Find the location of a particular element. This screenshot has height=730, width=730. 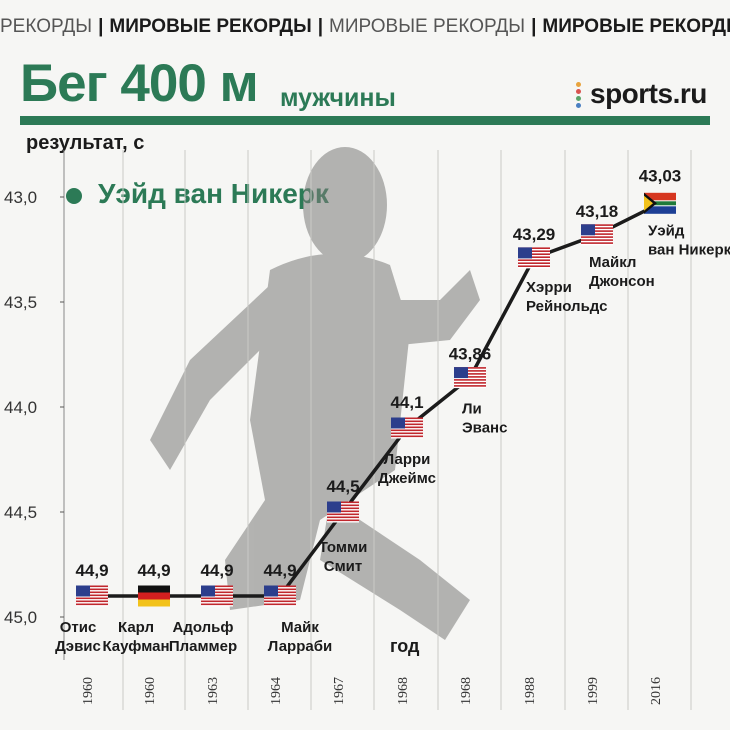

sports-logo: sports.ru is located at coordinates (648, 93).